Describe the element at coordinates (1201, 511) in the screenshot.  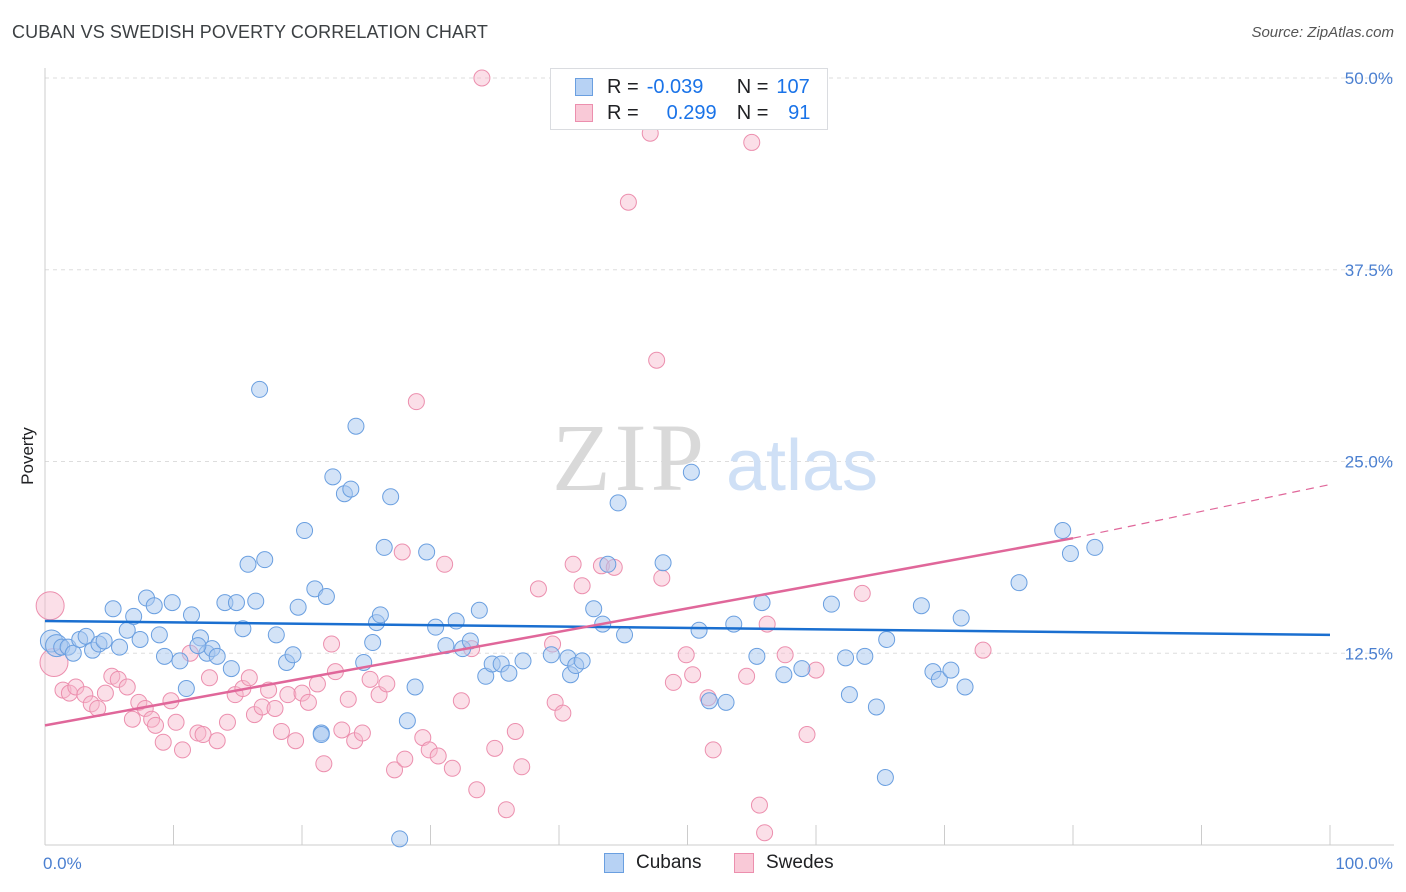
I see `swedes-trend-extension` at that location.